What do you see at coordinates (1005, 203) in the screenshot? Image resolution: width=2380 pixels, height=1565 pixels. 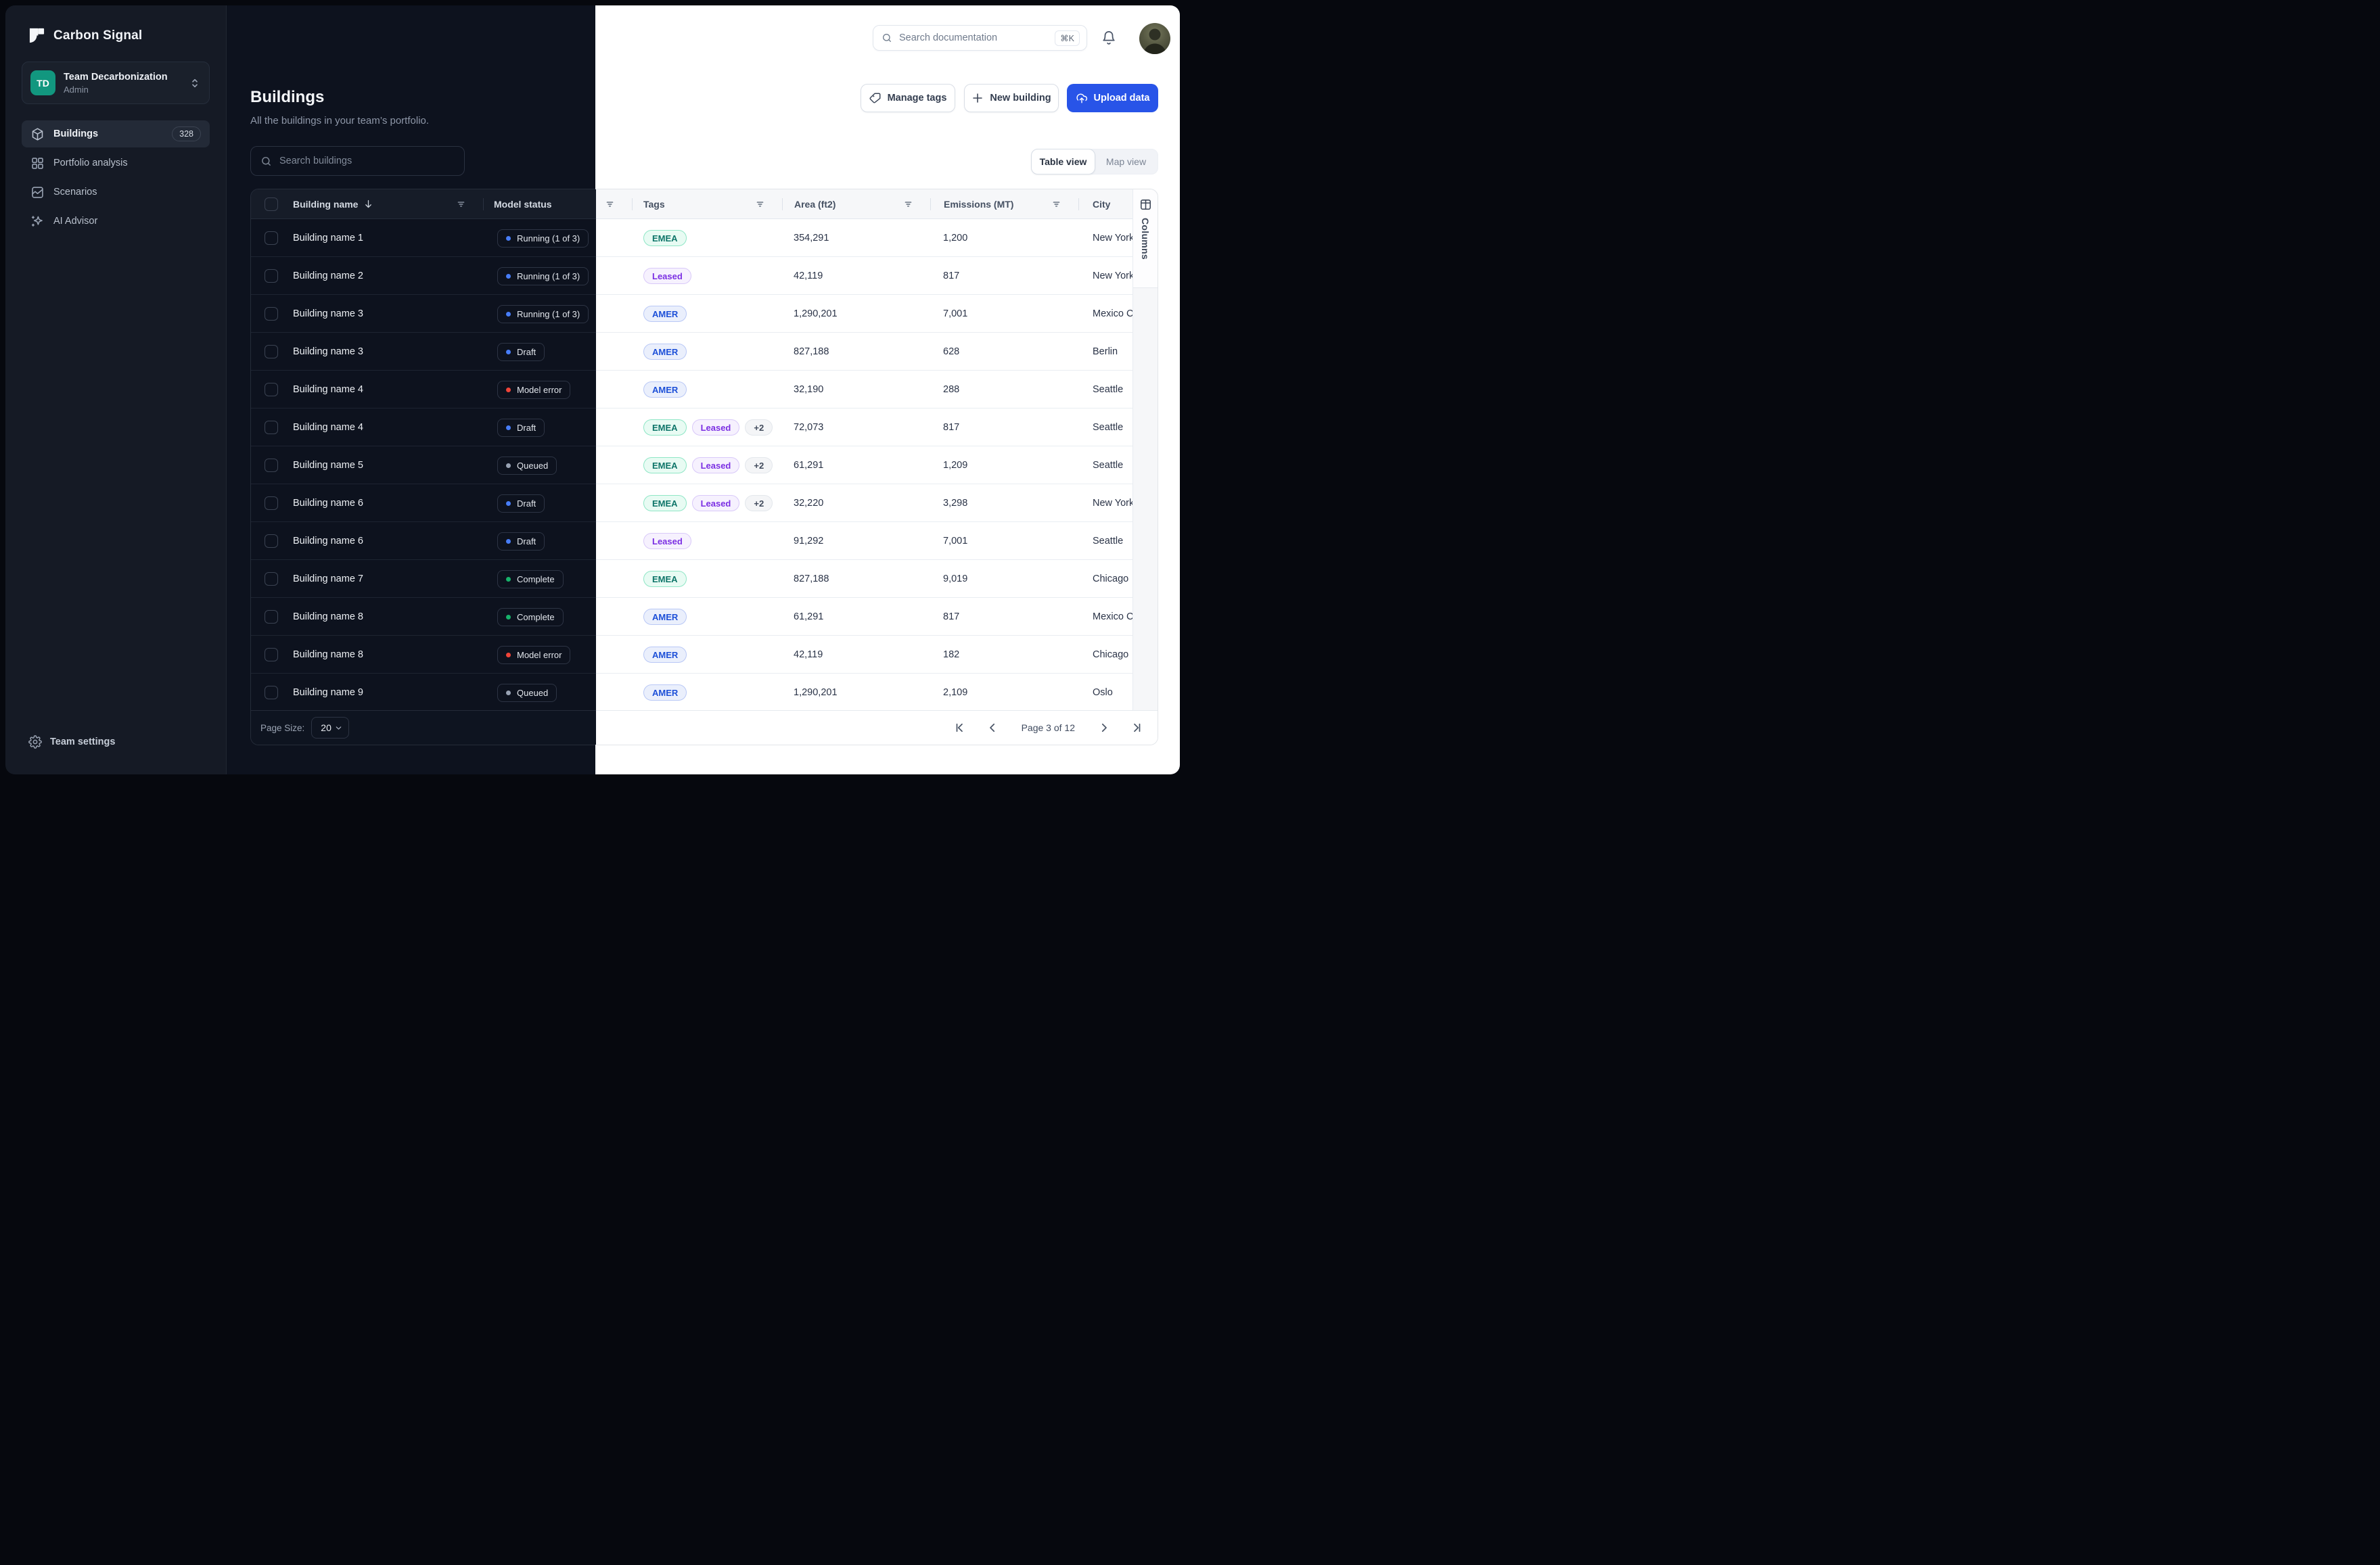 I see `column-header-emissions: Emissions (MT)` at bounding box center [1005, 203].